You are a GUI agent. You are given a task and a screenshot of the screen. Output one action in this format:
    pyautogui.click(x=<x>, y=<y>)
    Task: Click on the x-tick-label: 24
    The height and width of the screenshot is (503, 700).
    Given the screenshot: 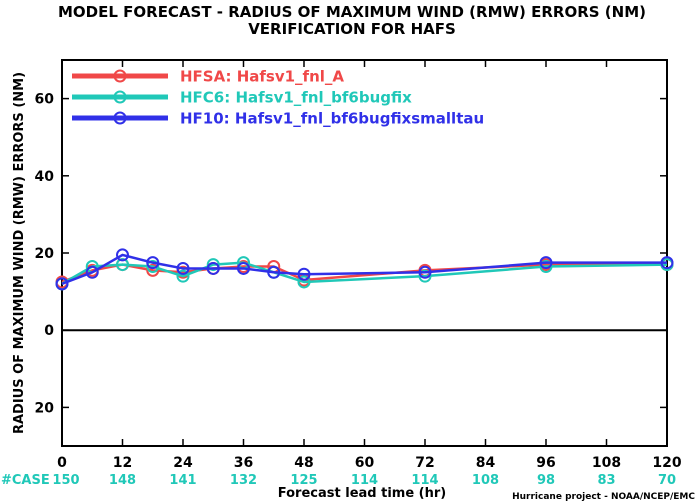 What is the action you would take?
    pyautogui.click(x=183, y=463)
    